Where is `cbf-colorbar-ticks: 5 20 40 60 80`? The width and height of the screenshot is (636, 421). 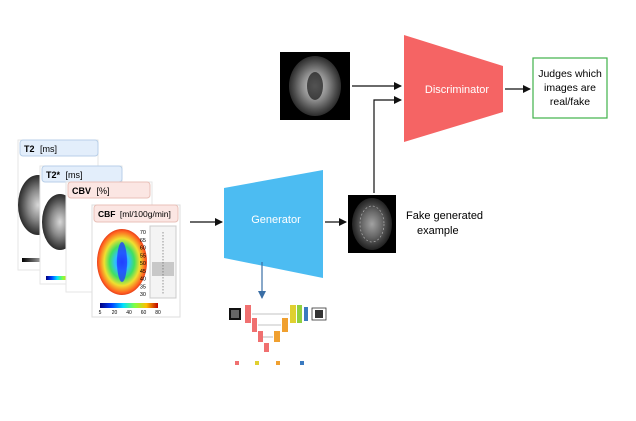
cbf-colorbar-ticks: 5 20 40 60 80 is located at coordinates (130, 313).